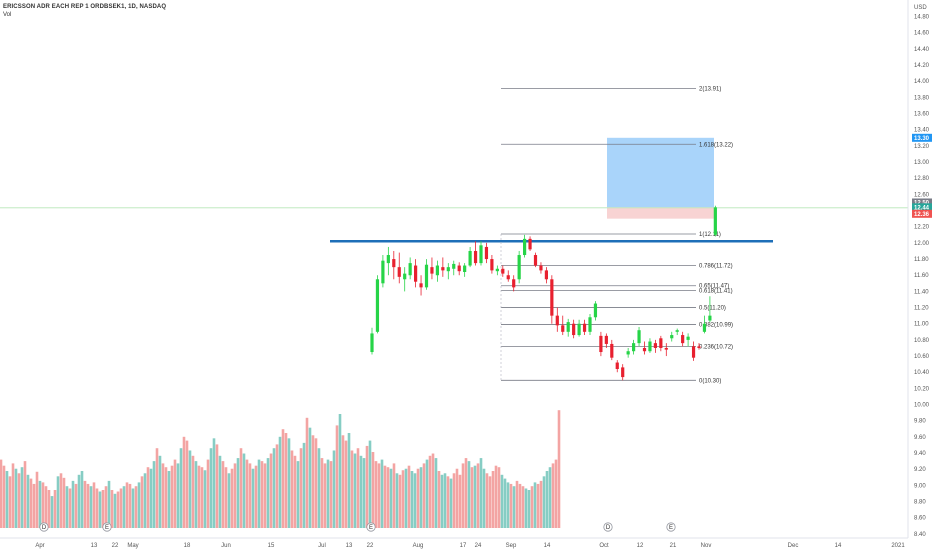  Describe the element at coordinates (922, 147) in the screenshot. I see `price-tick-label: 13.20` at that location.